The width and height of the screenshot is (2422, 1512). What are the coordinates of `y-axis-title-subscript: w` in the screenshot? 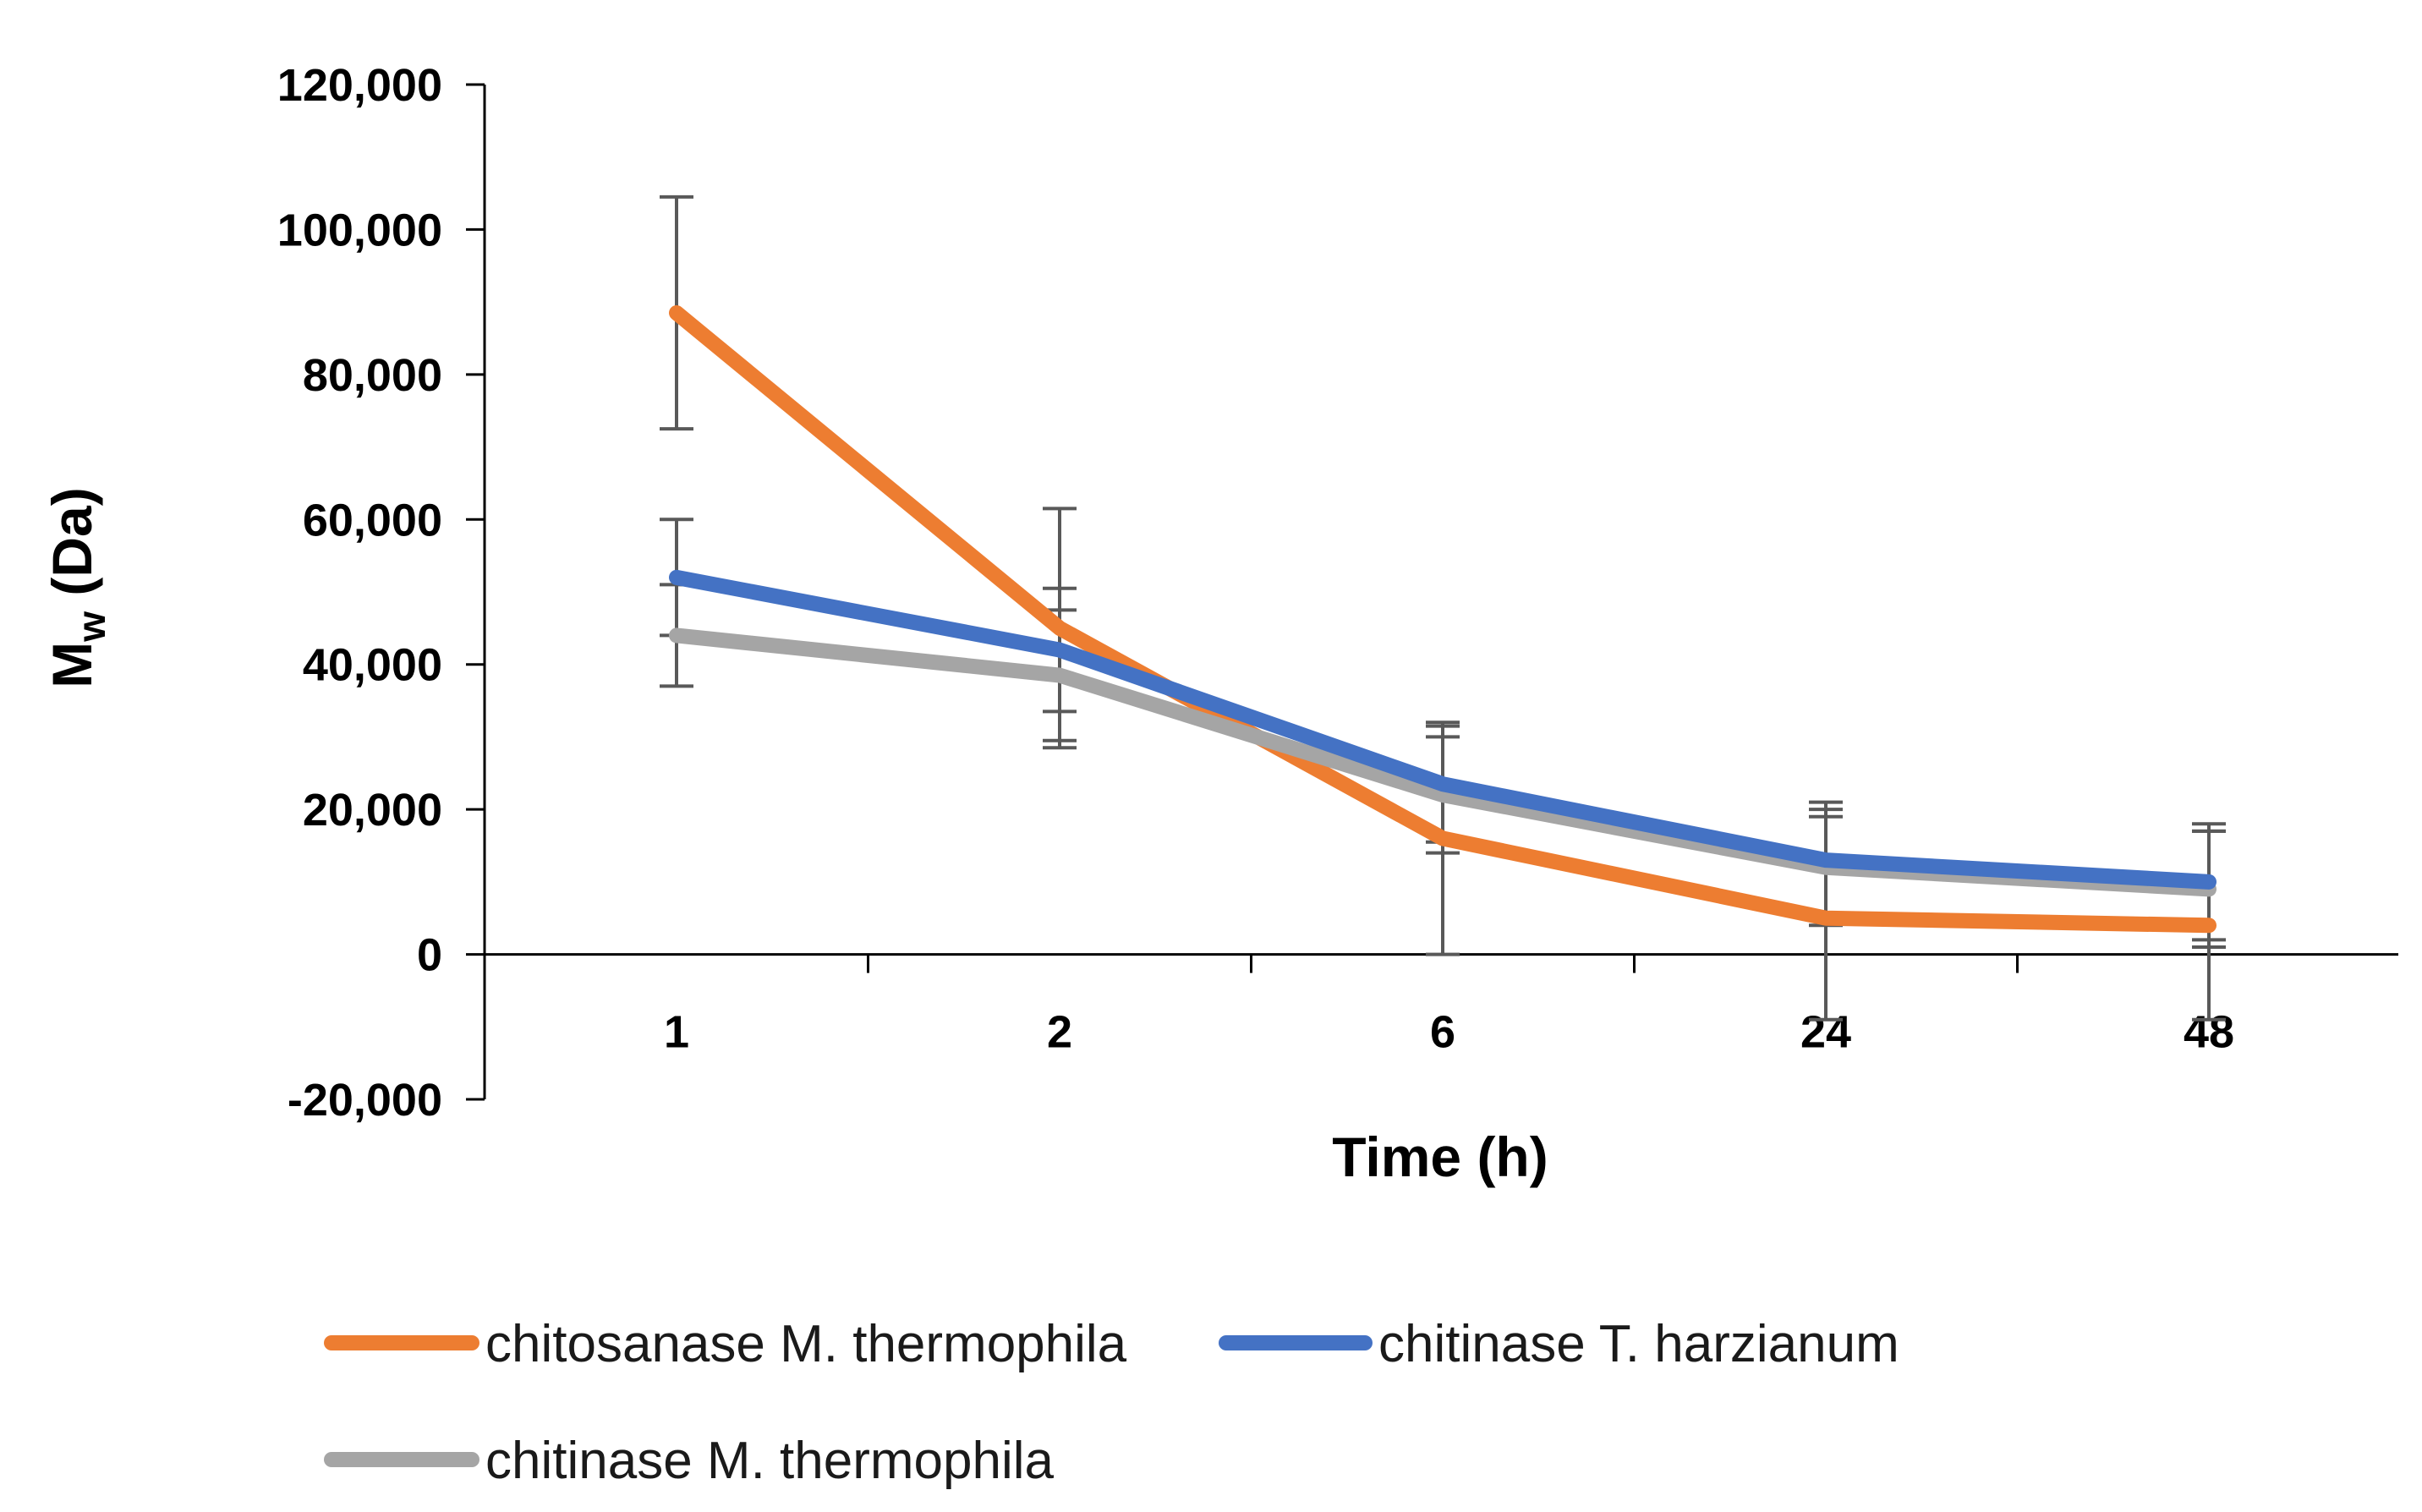 It's located at (91, 627).